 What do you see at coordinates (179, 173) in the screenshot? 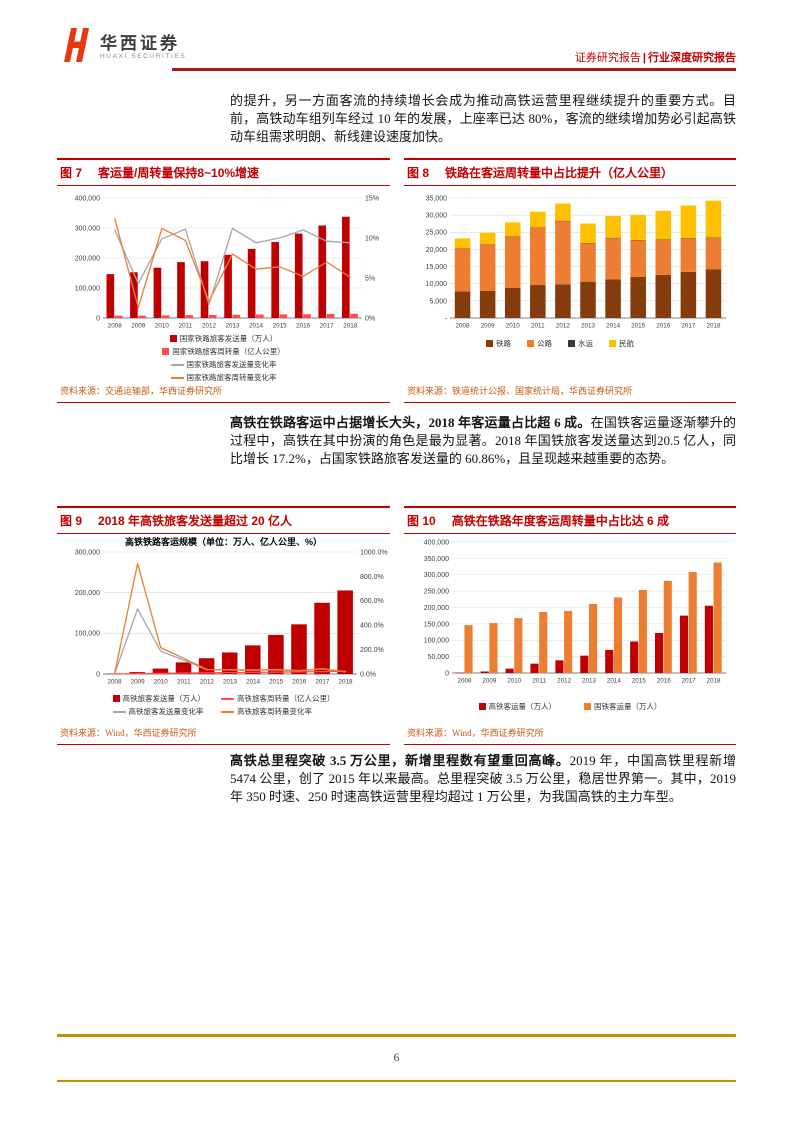
I see `fig7-title-text: 客运量/周转量保持8~10%增速` at bounding box center [179, 173].